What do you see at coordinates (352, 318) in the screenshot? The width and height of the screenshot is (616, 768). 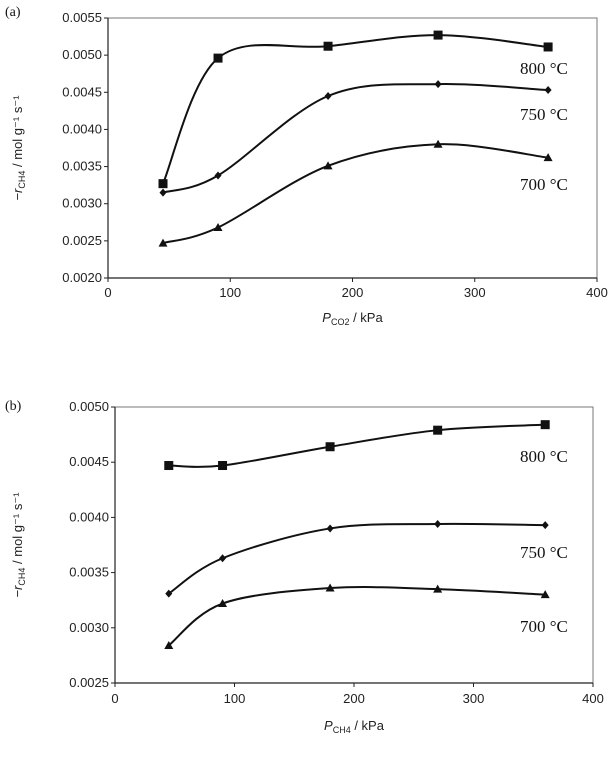 I see `x-axis-label: PCO2 / kPa` at bounding box center [352, 318].